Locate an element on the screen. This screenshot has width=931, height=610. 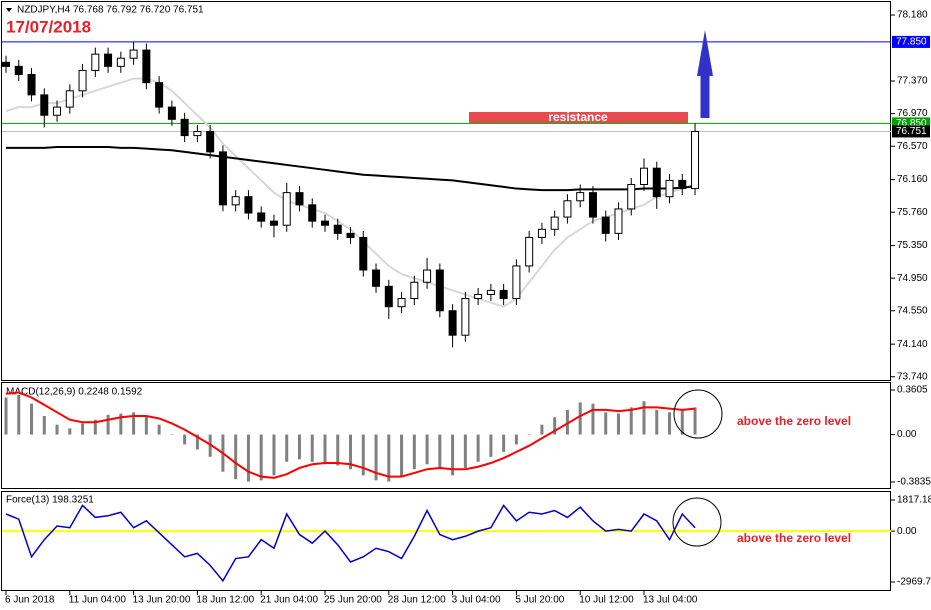
x-tick-label: 25 Jun 20:00 is located at coordinates (353, 600).